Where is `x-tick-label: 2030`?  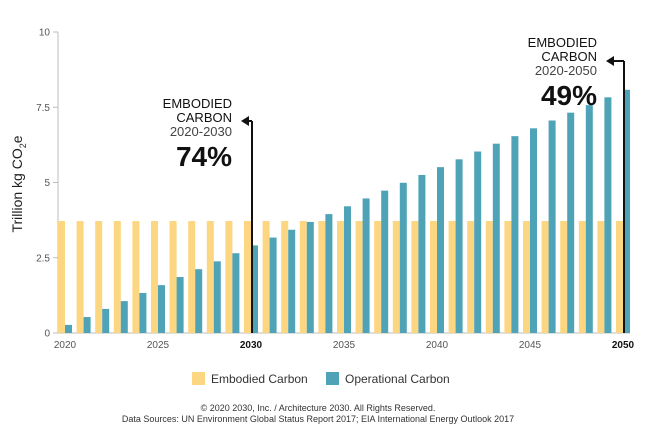
x-tick-label: 2030 is located at coordinates (251, 345).